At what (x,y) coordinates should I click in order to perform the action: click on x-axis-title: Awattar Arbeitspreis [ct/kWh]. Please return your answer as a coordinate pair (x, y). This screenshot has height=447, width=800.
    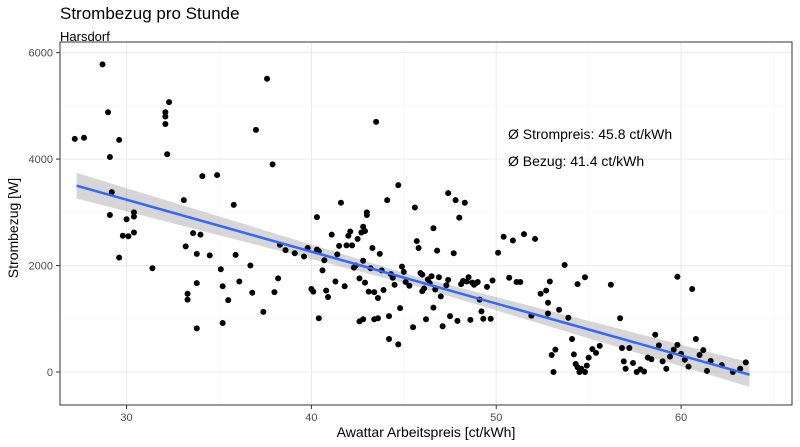
    Looking at the image, I should click on (426, 432).